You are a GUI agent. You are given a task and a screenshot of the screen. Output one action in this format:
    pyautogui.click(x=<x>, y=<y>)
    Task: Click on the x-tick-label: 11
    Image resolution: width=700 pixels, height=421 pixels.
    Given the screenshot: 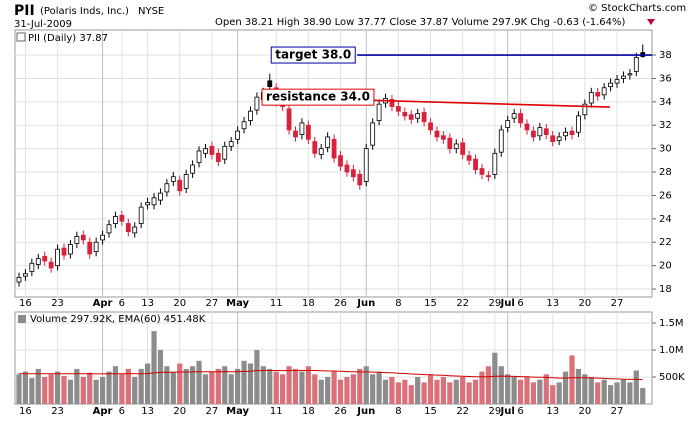 What is the action you would take?
    pyautogui.click(x=276, y=303)
    